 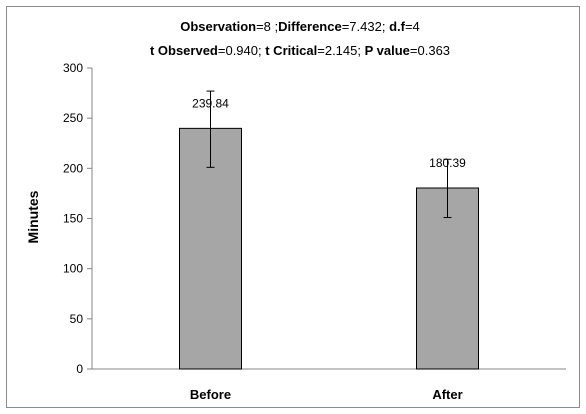 What do you see at coordinates (447, 394) in the screenshot?
I see `x-category-label-after: After` at bounding box center [447, 394].